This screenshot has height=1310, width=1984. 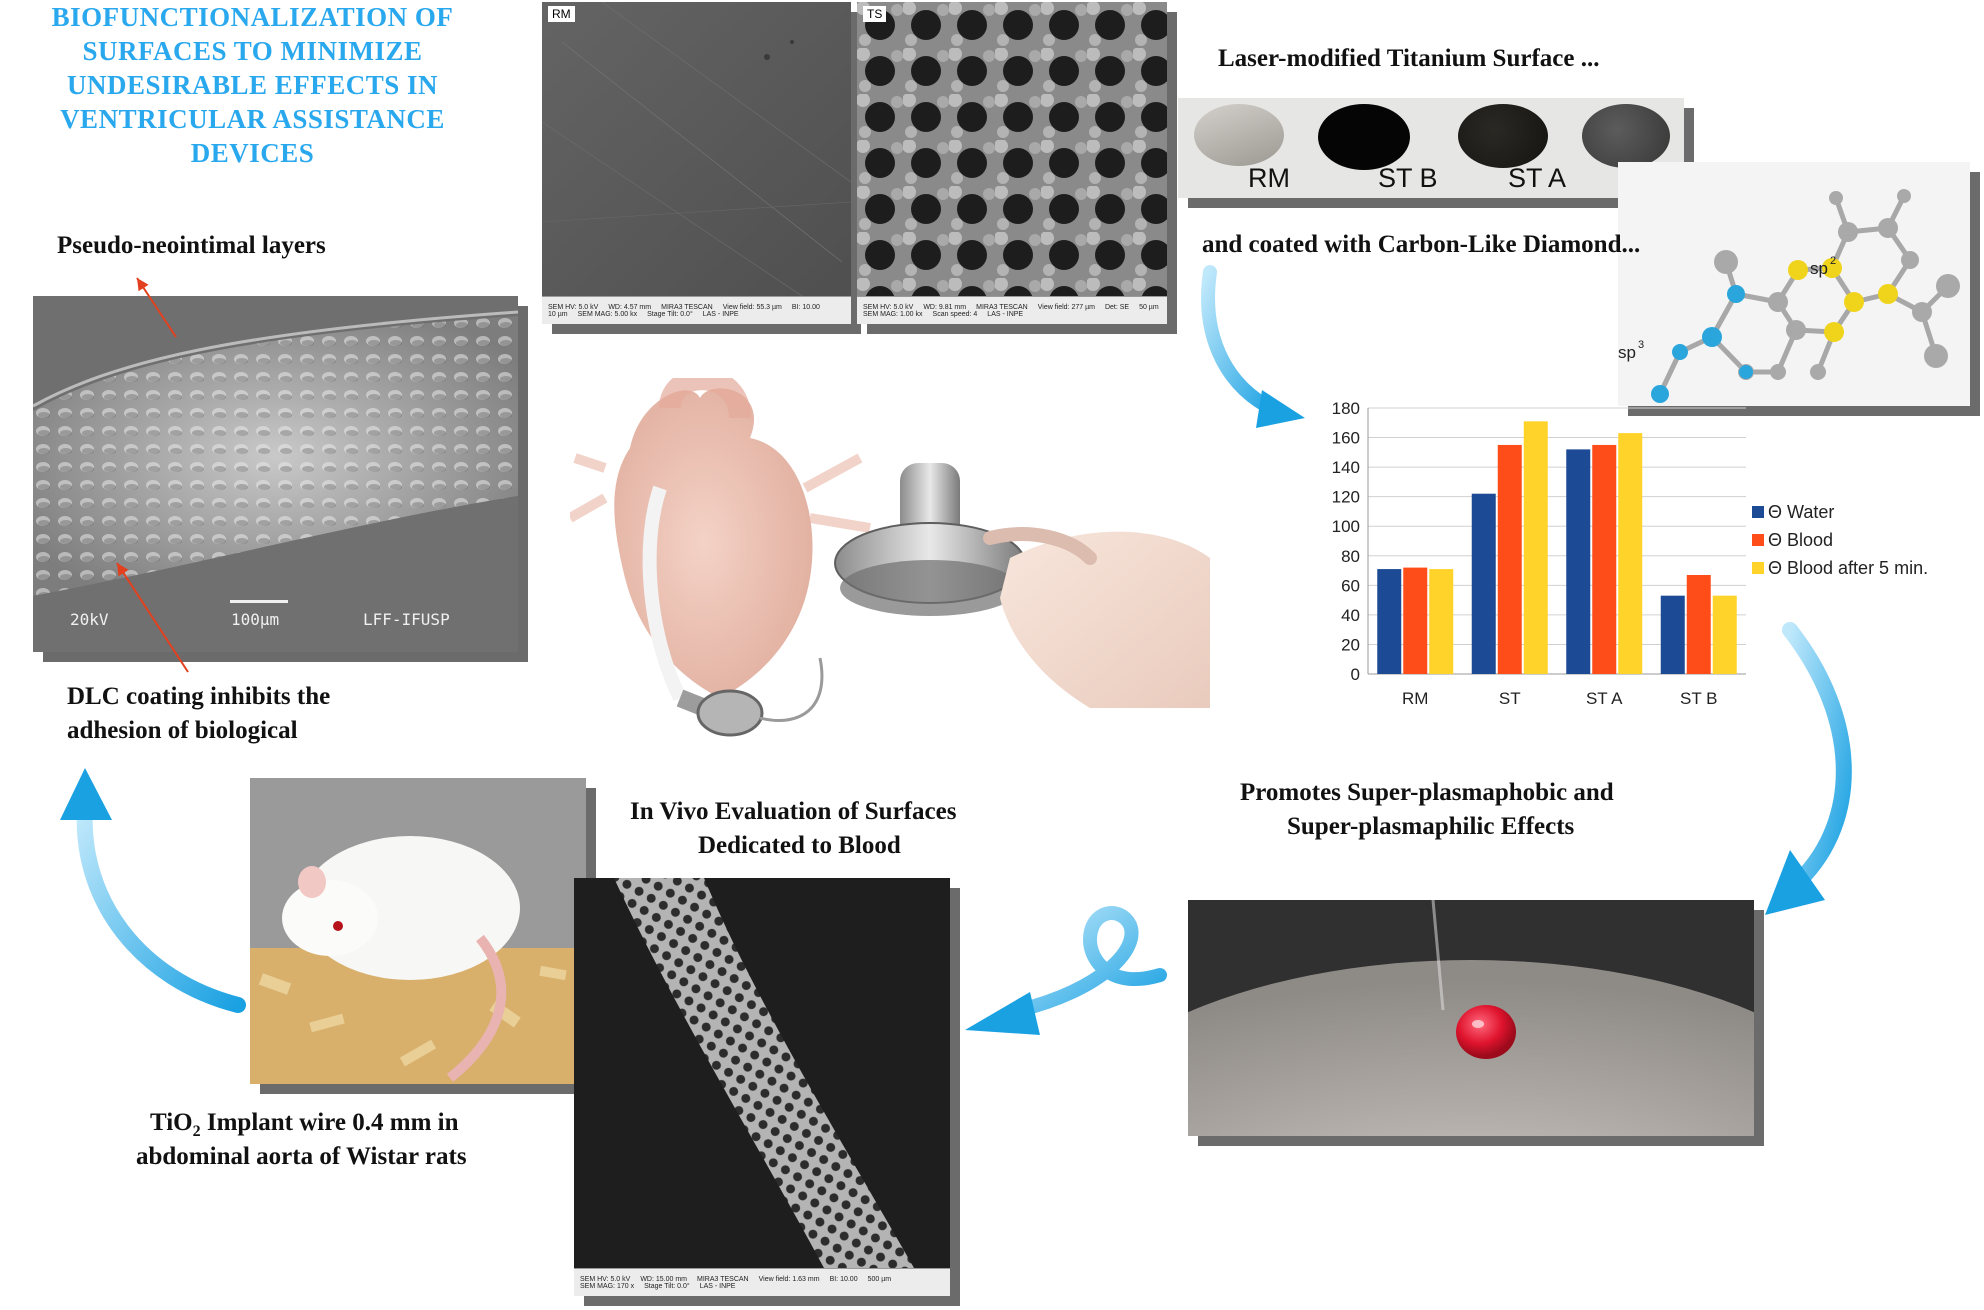 What do you see at coordinates (171, 1122) in the screenshot?
I see `tio2-prefix: TiO` at bounding box center [171, 1122].